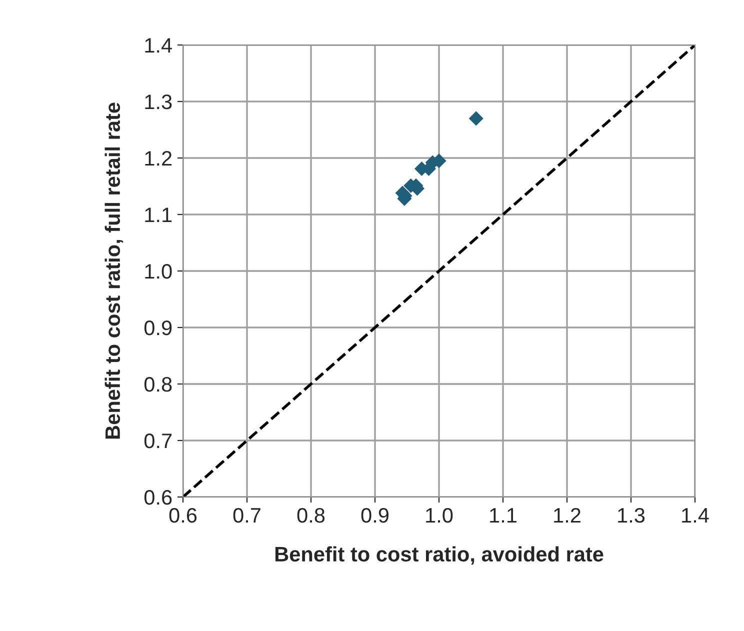 This screenshot has height=631, width=744. I want to click on y-axis-title: Benefit to cost ratio, full retail rate, so click(114, 270).